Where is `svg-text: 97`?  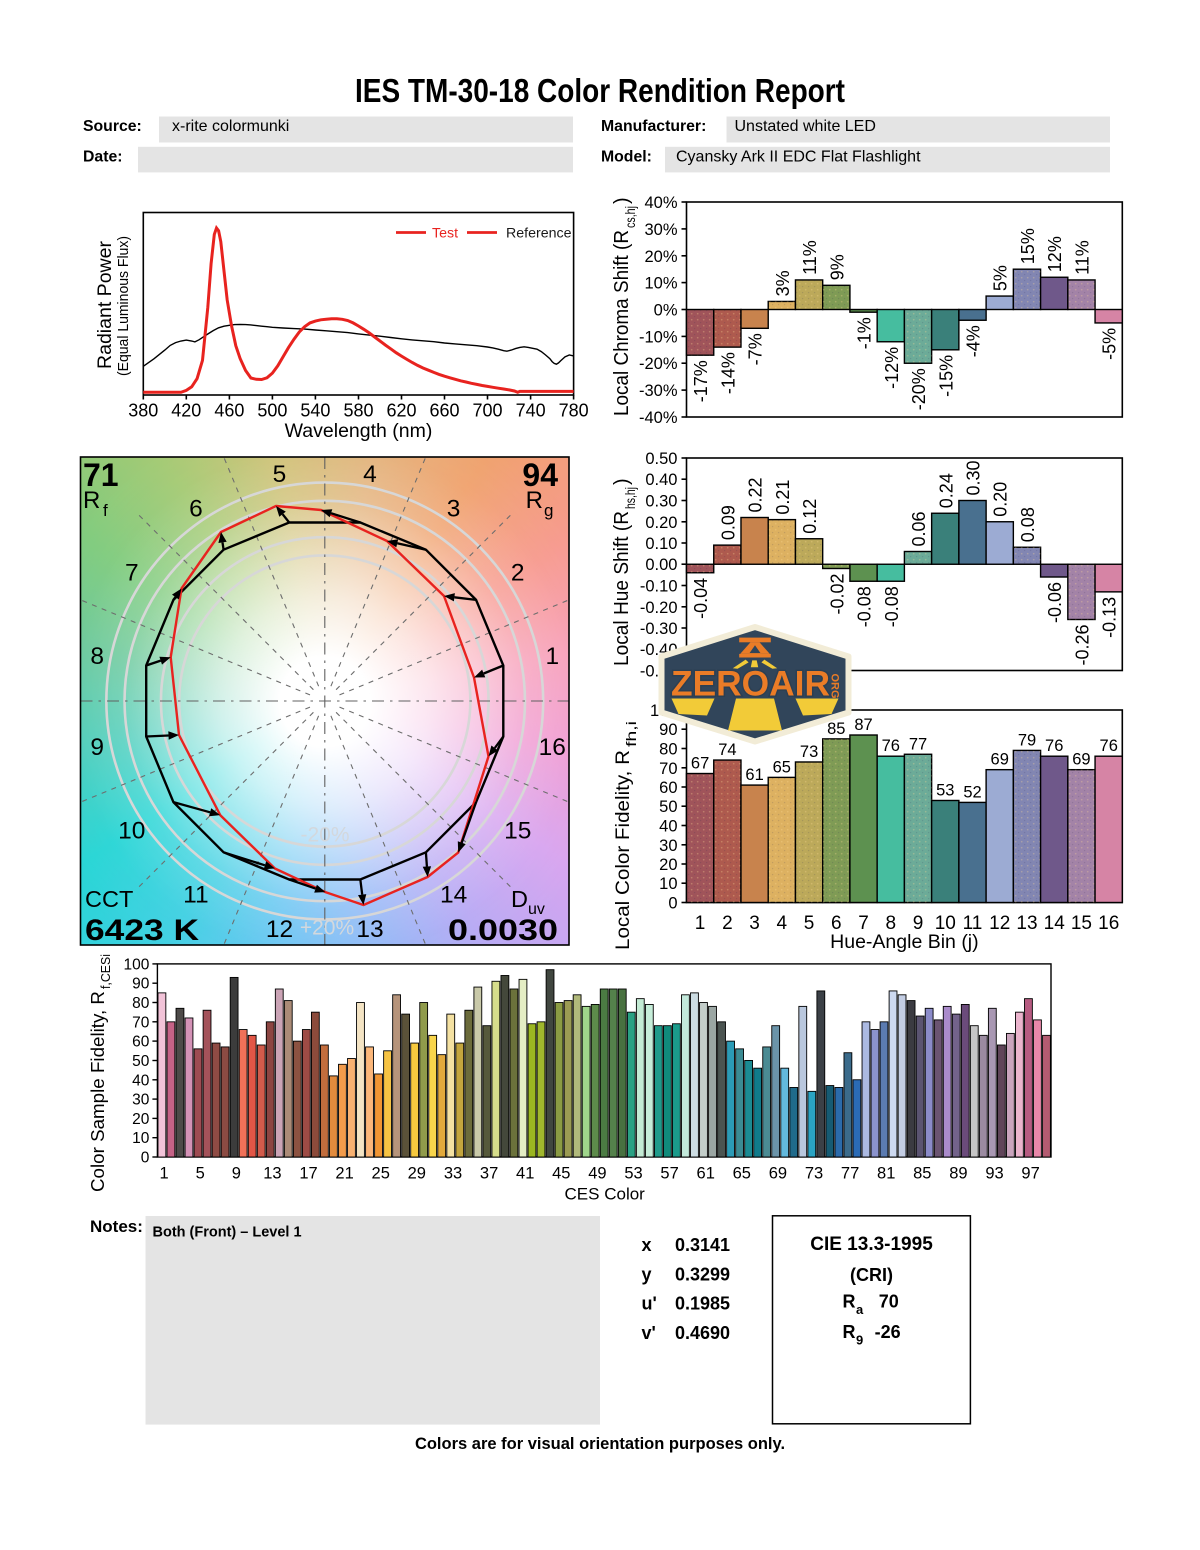 svg-text: 97 is located at coordinates (1030, 1174).